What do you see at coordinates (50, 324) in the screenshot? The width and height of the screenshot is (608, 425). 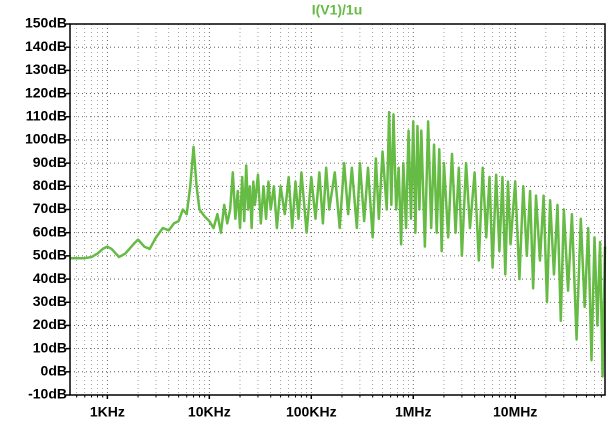 I see `y-tick-label: 20dB` at bounding box center [50, 324].